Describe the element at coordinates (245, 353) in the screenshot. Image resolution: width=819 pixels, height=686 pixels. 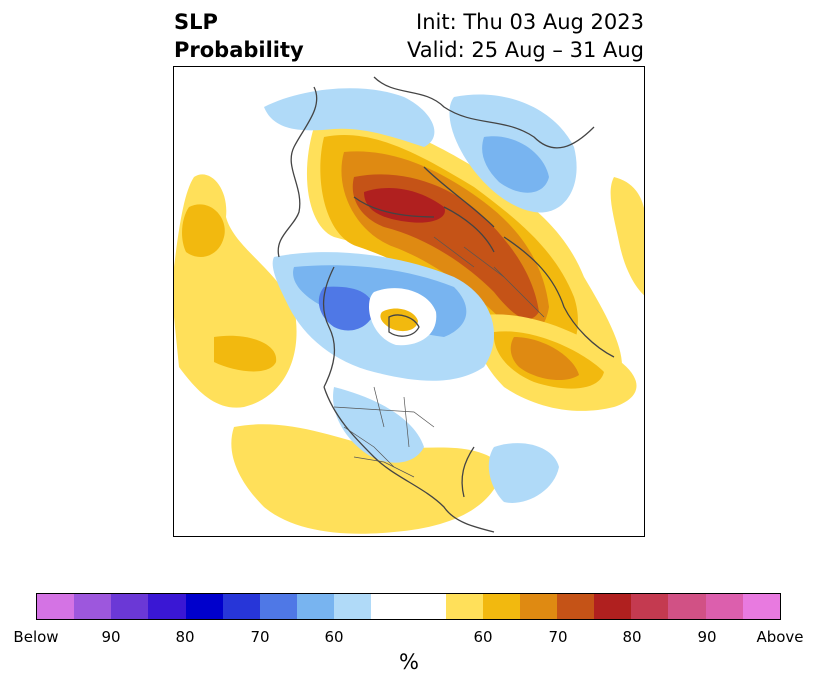
I see `above-region-pacific-south` at that location.